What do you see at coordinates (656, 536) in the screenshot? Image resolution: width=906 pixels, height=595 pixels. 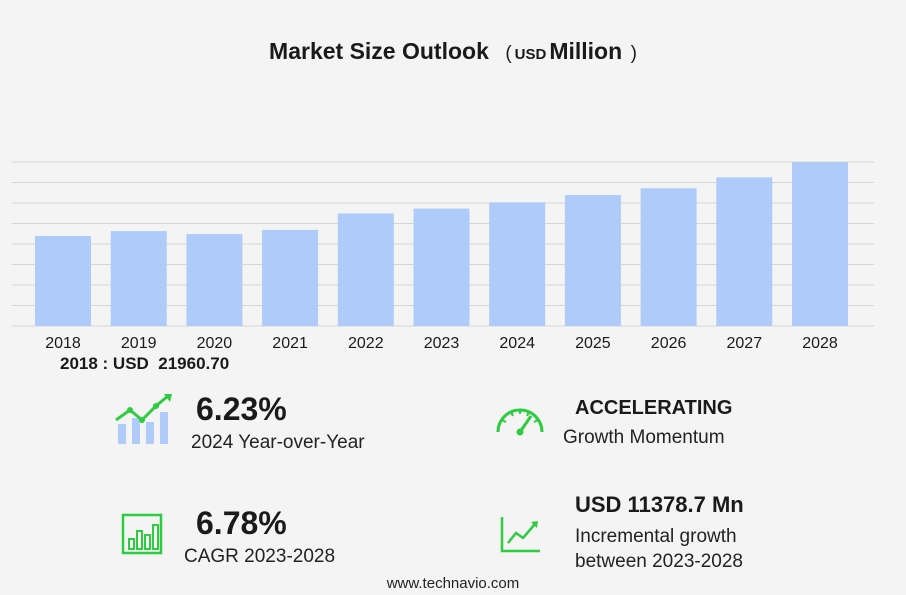 I see `incremental-label-line1: Incremental growth` at bounding box center [656, 536].